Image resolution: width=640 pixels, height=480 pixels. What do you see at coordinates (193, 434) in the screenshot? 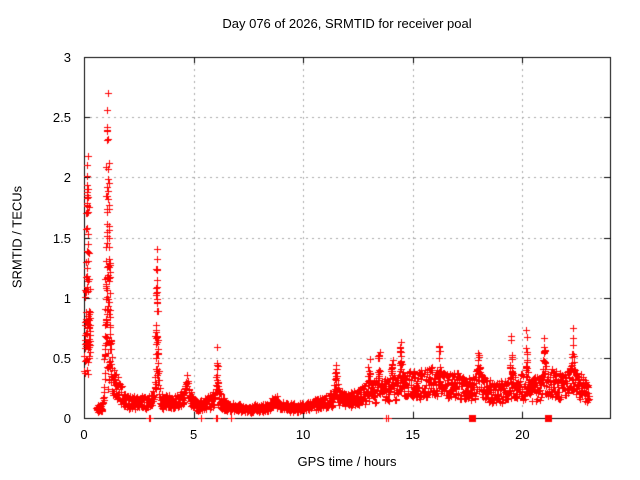
I see `x-tick-label: 5` at bounding box center [193, 434].